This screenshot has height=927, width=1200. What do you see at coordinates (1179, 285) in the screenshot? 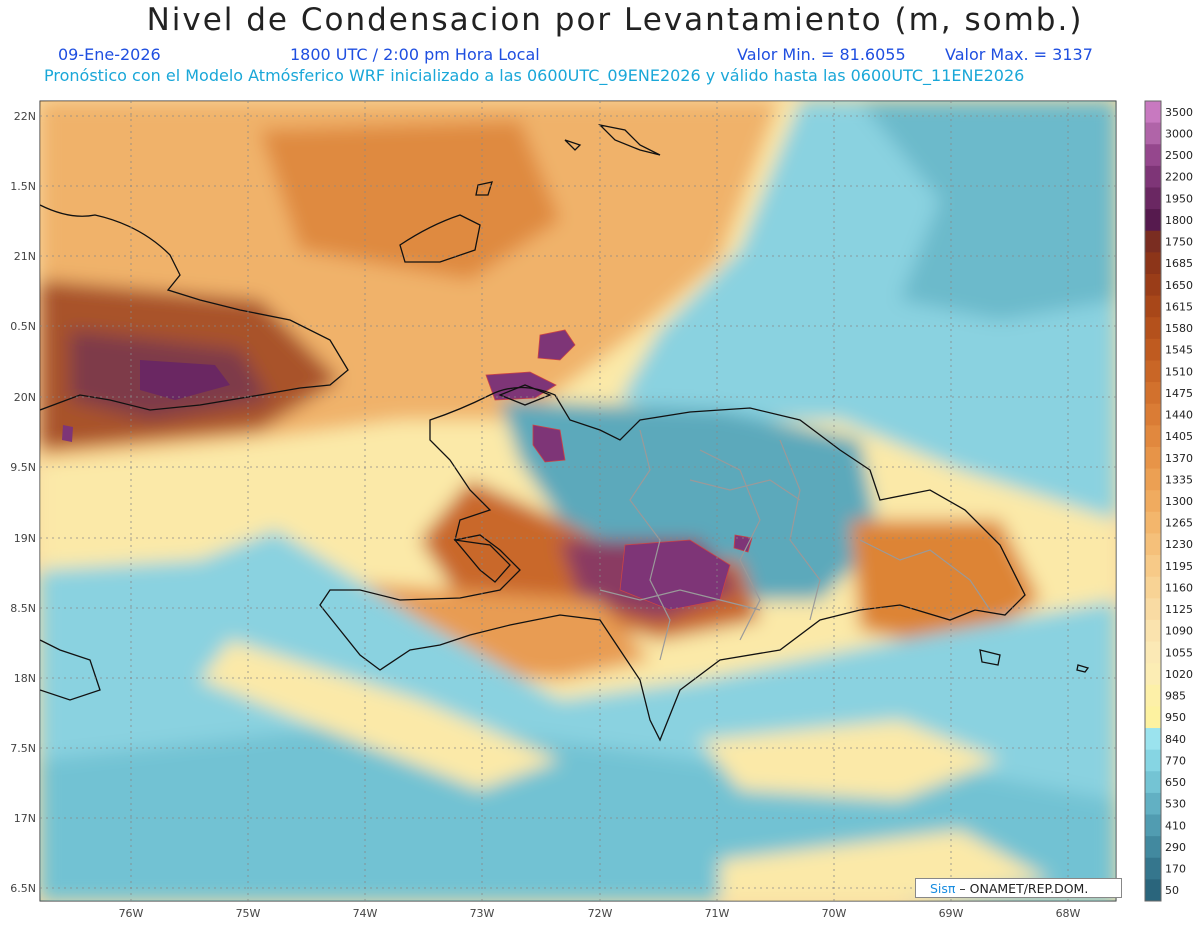
I see `colorbar-label: 1650` at bounding box center [1179, 285].